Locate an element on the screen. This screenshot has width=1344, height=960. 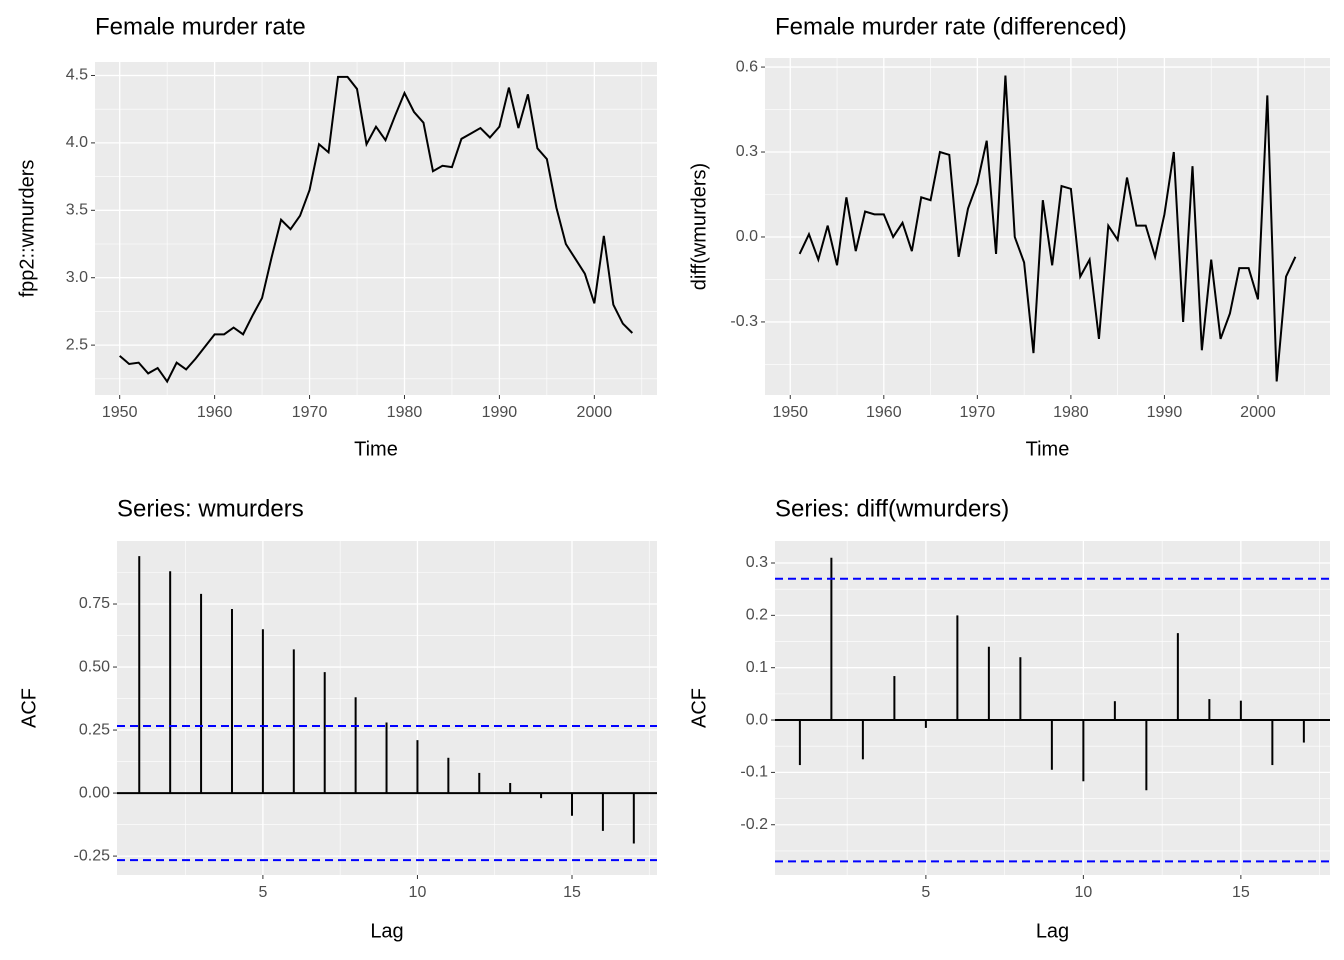
y-tick-label: -0.3 is located at coordinates (744, 321).